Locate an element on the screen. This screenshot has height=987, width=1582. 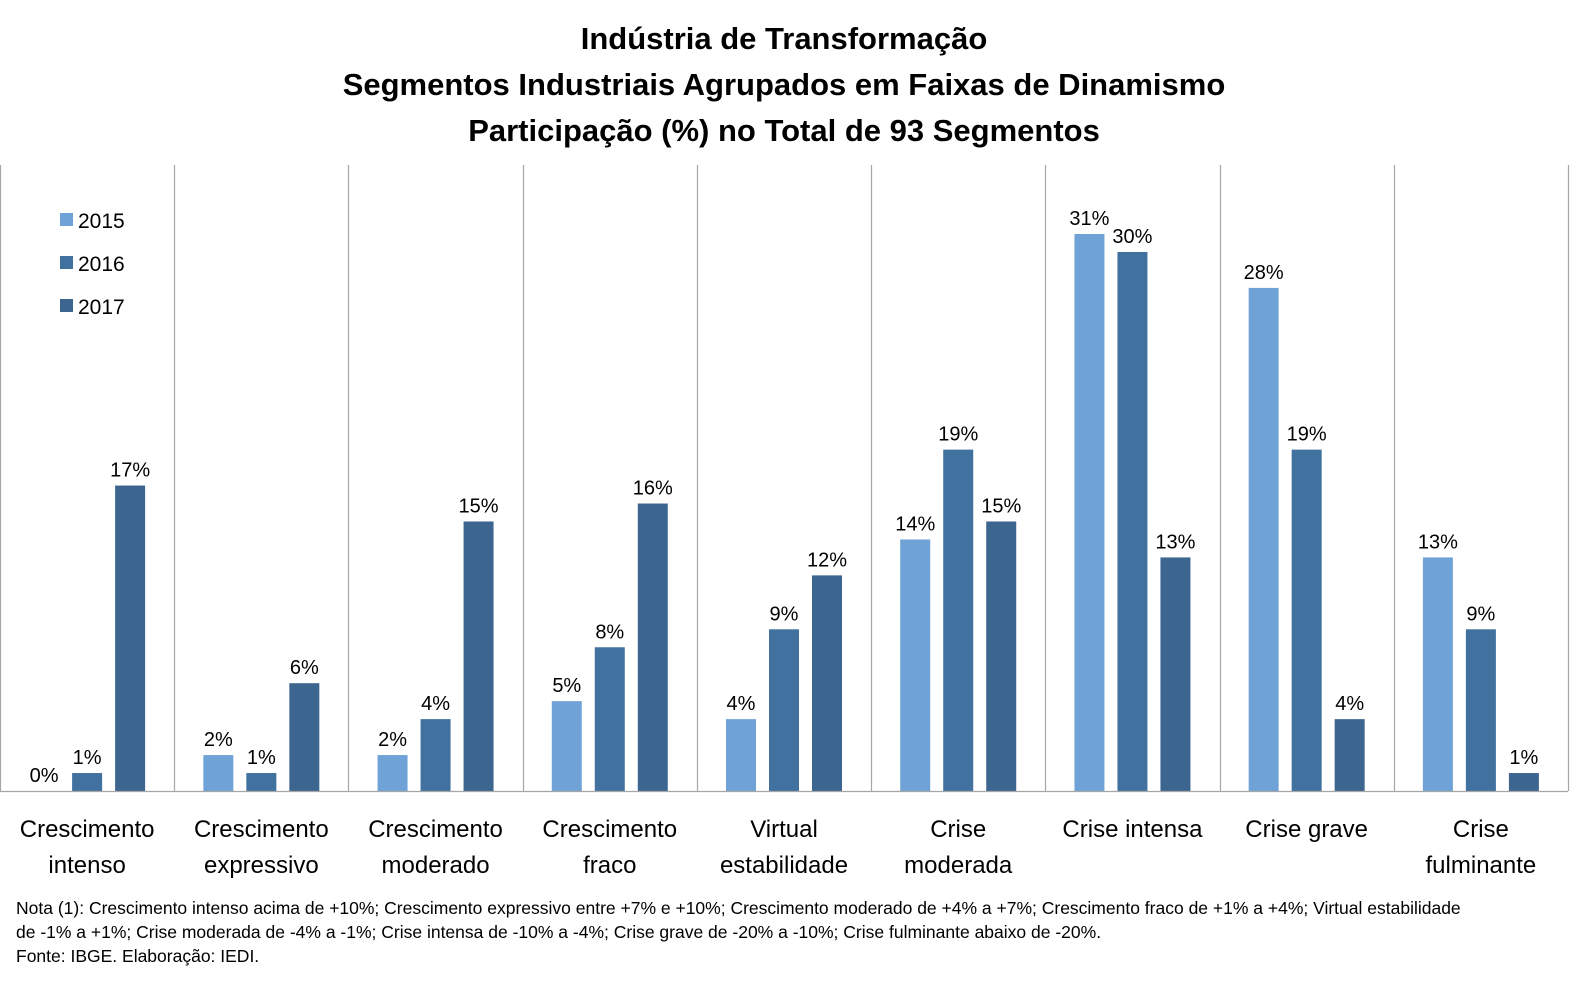
category-label: expressivo is located at coordinates (261, 865).